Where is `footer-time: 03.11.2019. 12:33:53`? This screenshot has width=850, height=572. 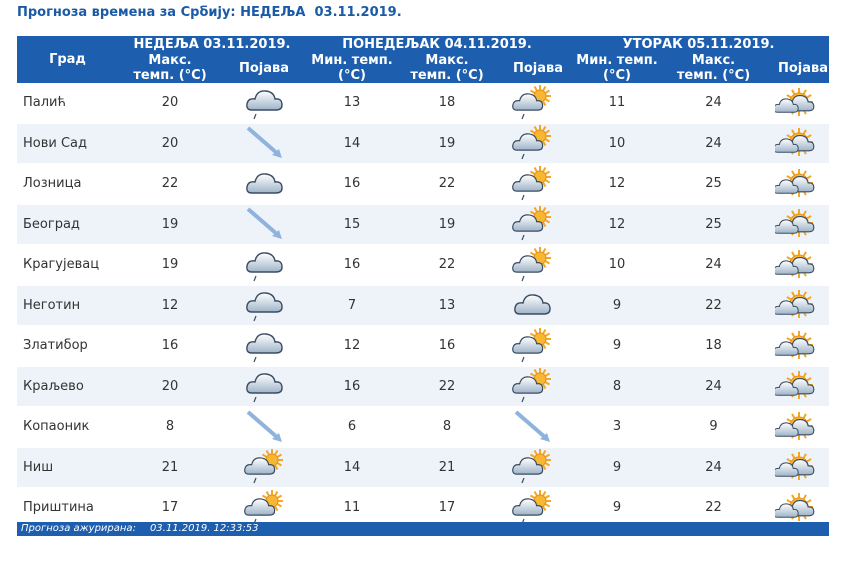 footer-time: 03.11.2019. 12:33:53 is located at coordinates (204, 528).